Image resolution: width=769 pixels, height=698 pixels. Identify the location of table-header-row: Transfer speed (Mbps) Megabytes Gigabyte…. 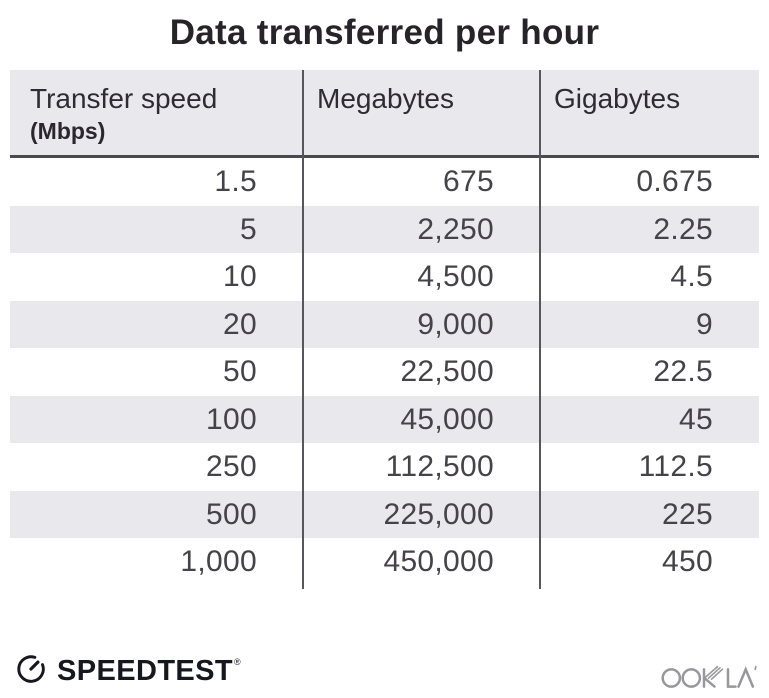
(384, 114).